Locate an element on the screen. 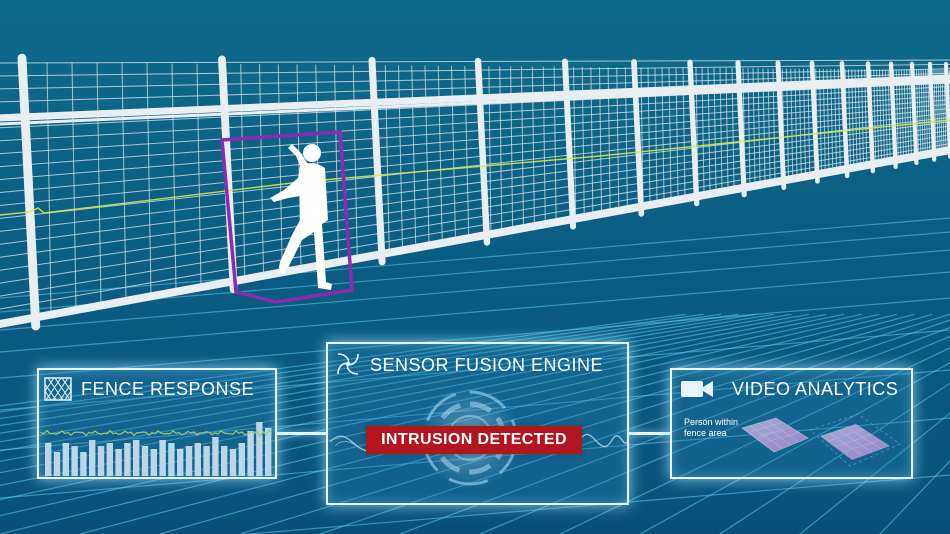  video-analytics-panel: VIDEO ANALYTICS is located at coordinates (791, 423).